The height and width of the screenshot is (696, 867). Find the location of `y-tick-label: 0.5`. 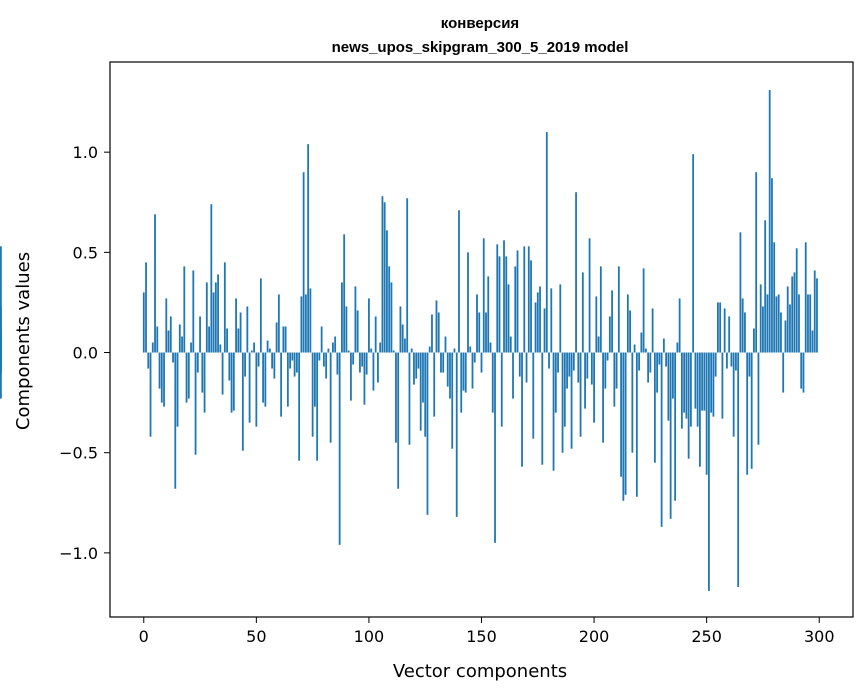

y-tick-label: 0.5 is located at coordinates (85, 252).